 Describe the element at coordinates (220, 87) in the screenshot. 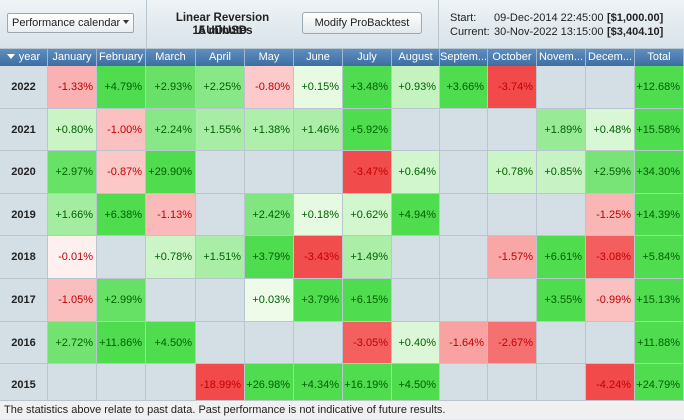

I see `monthly-return-cell: +2.25%` at that location.